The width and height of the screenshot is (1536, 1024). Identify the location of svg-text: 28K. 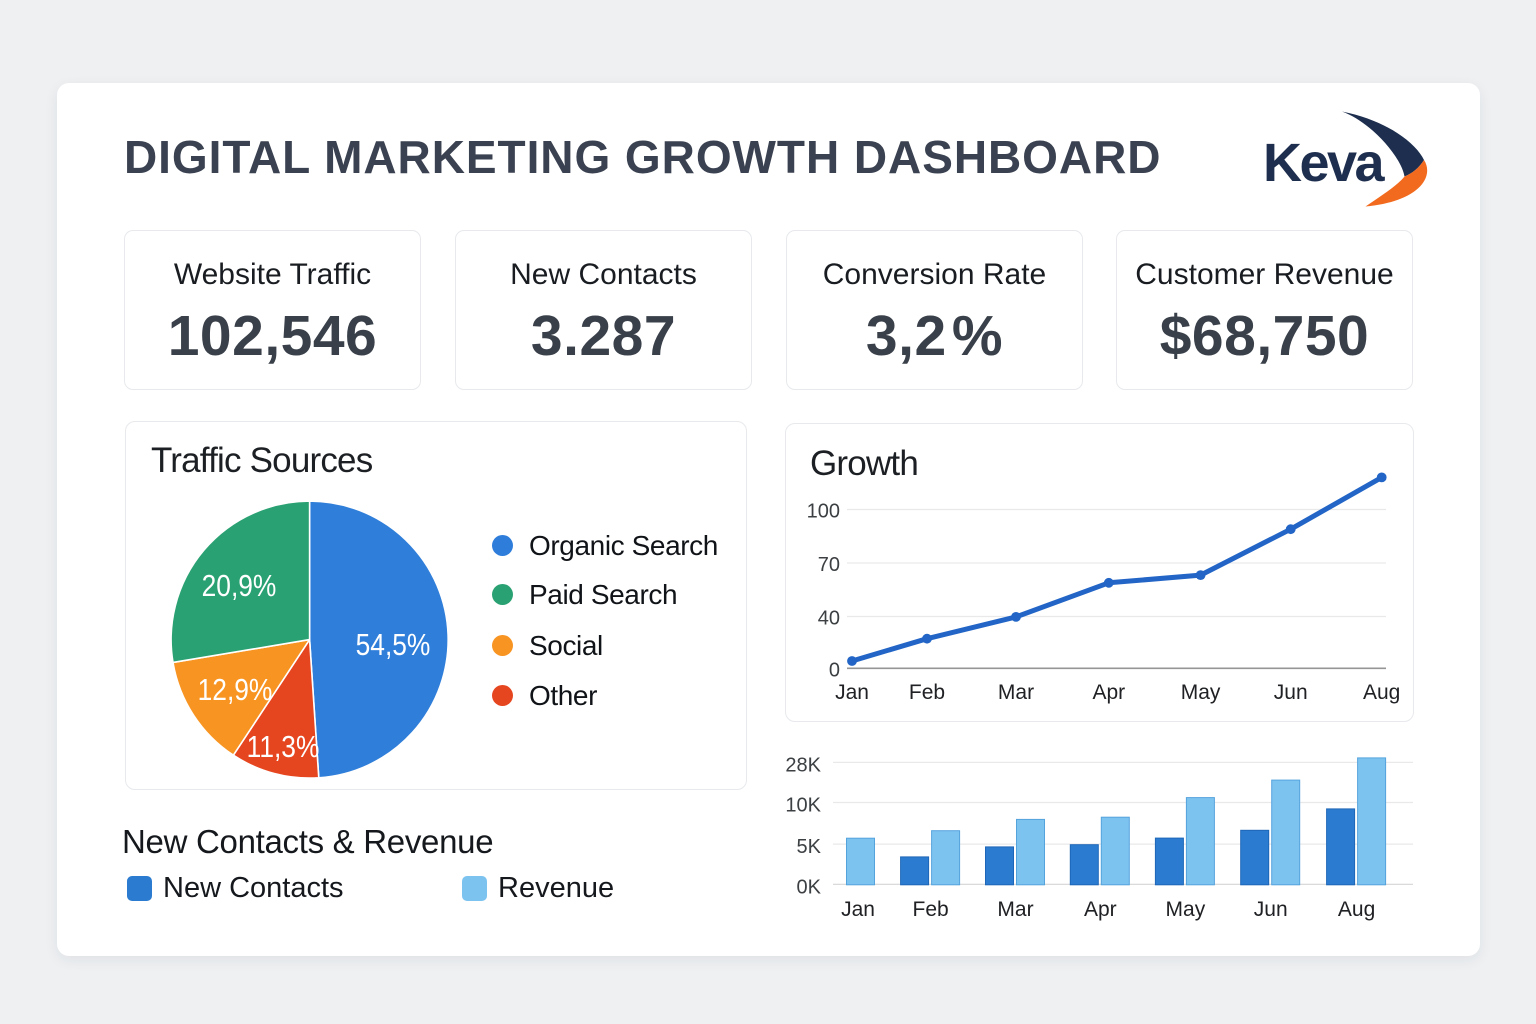
(803, 765).